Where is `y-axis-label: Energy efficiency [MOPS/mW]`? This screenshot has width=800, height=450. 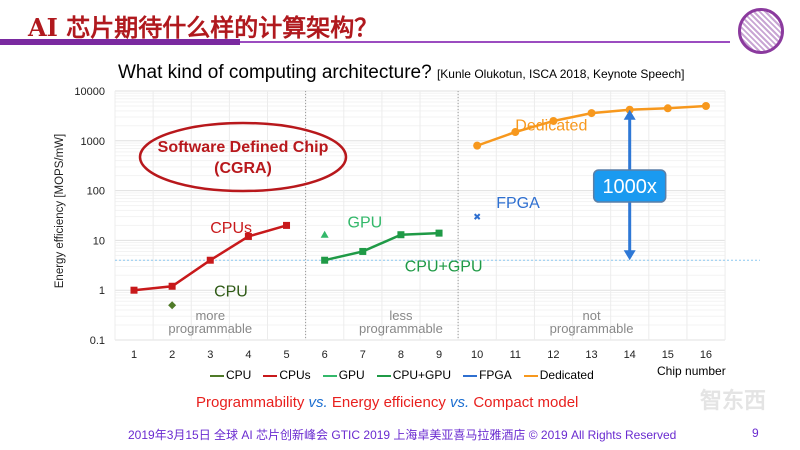
y-axis-label: Energy efficiency [MOPS/mW] is located at coordinates (60, 211).